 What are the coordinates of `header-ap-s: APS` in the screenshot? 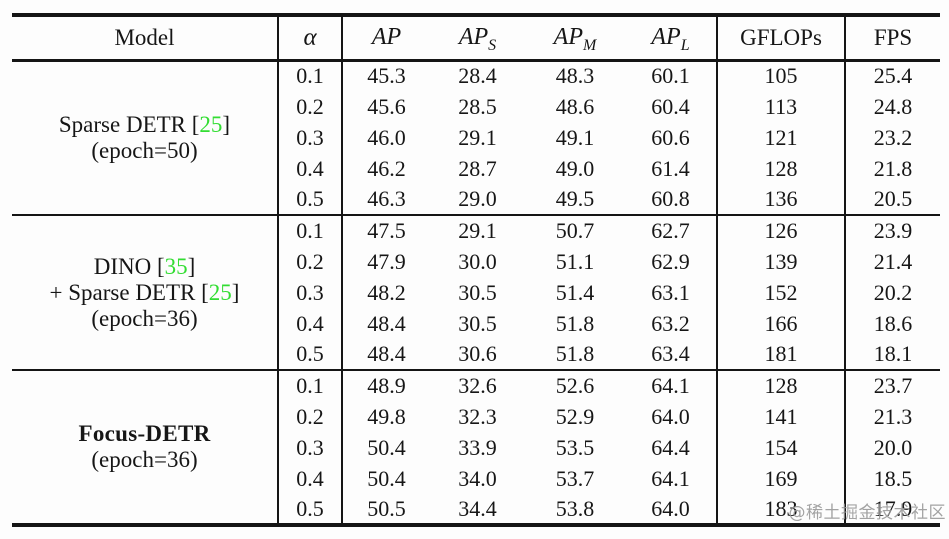 It's located at (477, 38).